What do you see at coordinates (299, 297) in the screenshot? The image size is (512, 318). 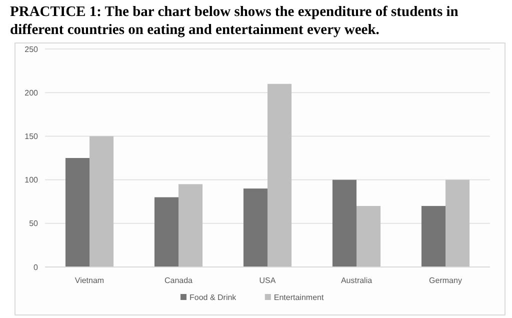 I see `legend-label: Entertainment` at bounding box center [299, 297].